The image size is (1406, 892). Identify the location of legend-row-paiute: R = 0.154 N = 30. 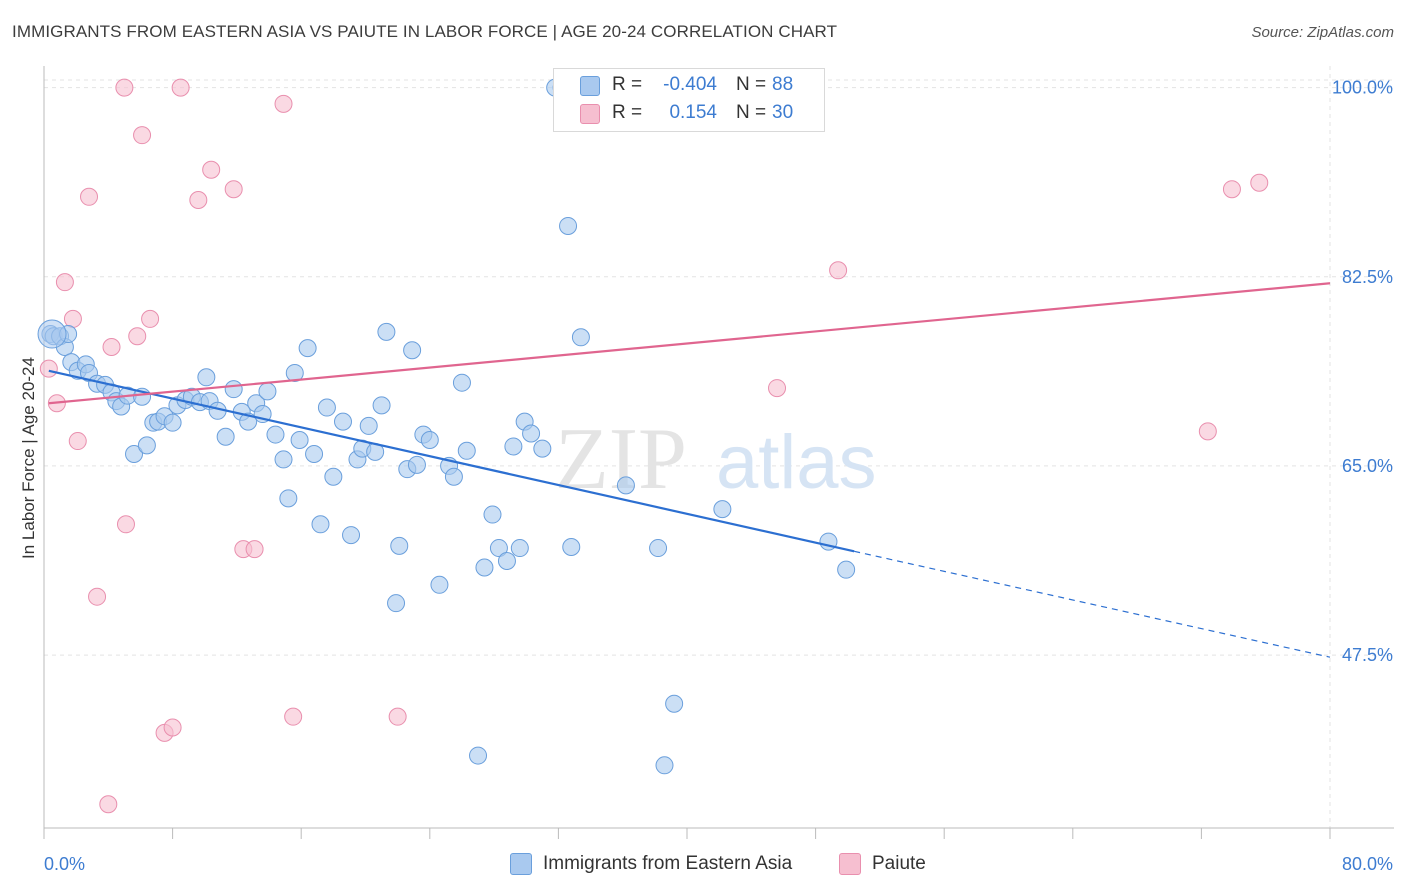
(689, 114).